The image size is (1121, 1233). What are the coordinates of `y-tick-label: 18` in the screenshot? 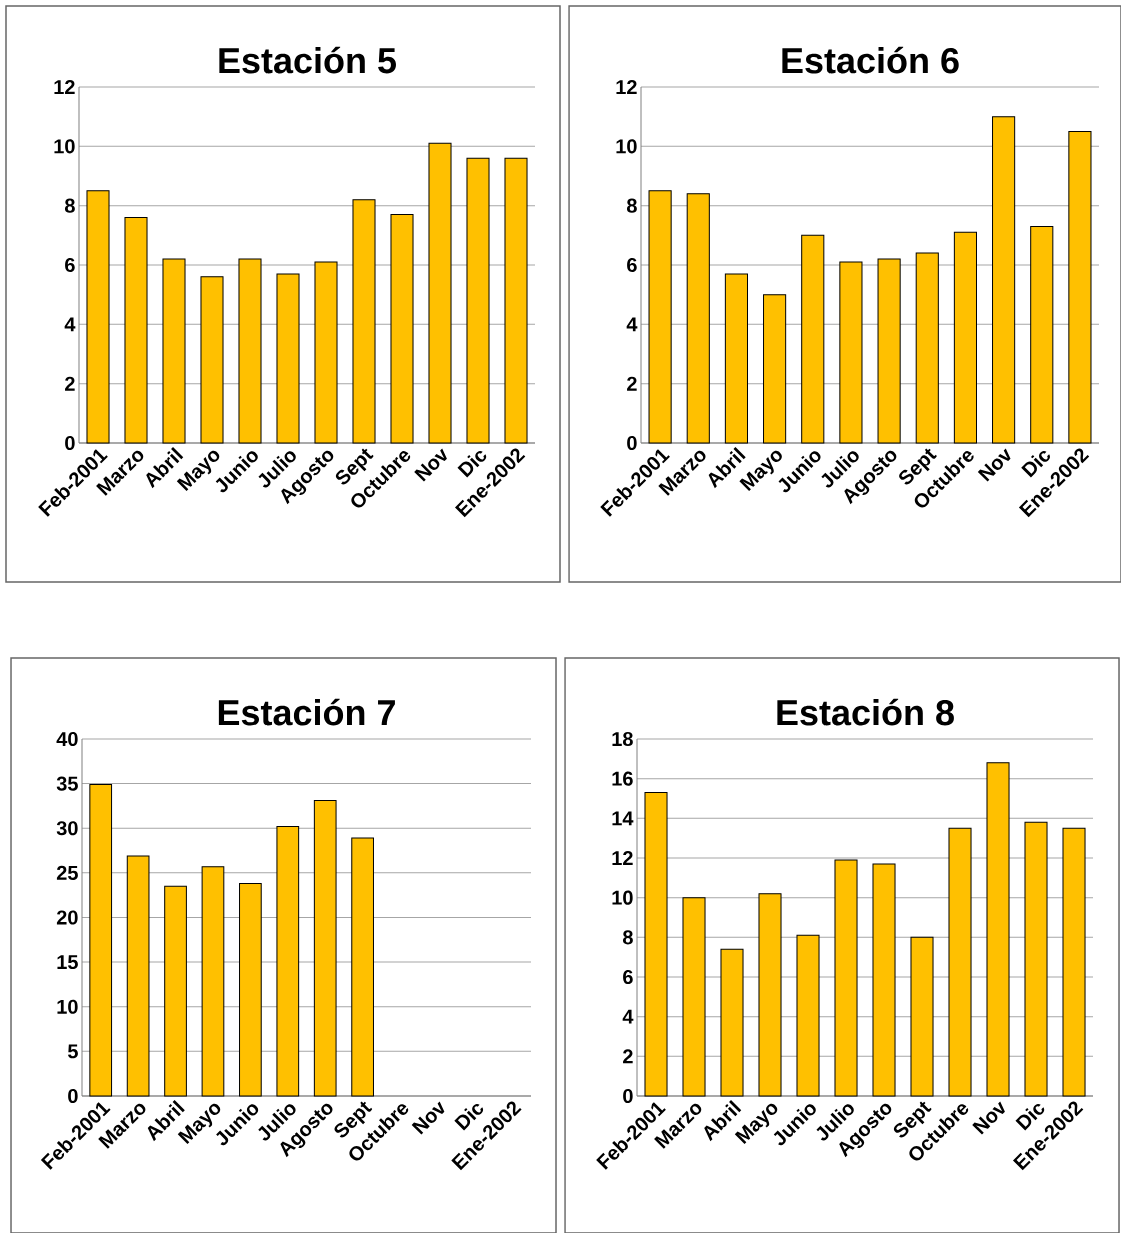 It's located at (622, 739).